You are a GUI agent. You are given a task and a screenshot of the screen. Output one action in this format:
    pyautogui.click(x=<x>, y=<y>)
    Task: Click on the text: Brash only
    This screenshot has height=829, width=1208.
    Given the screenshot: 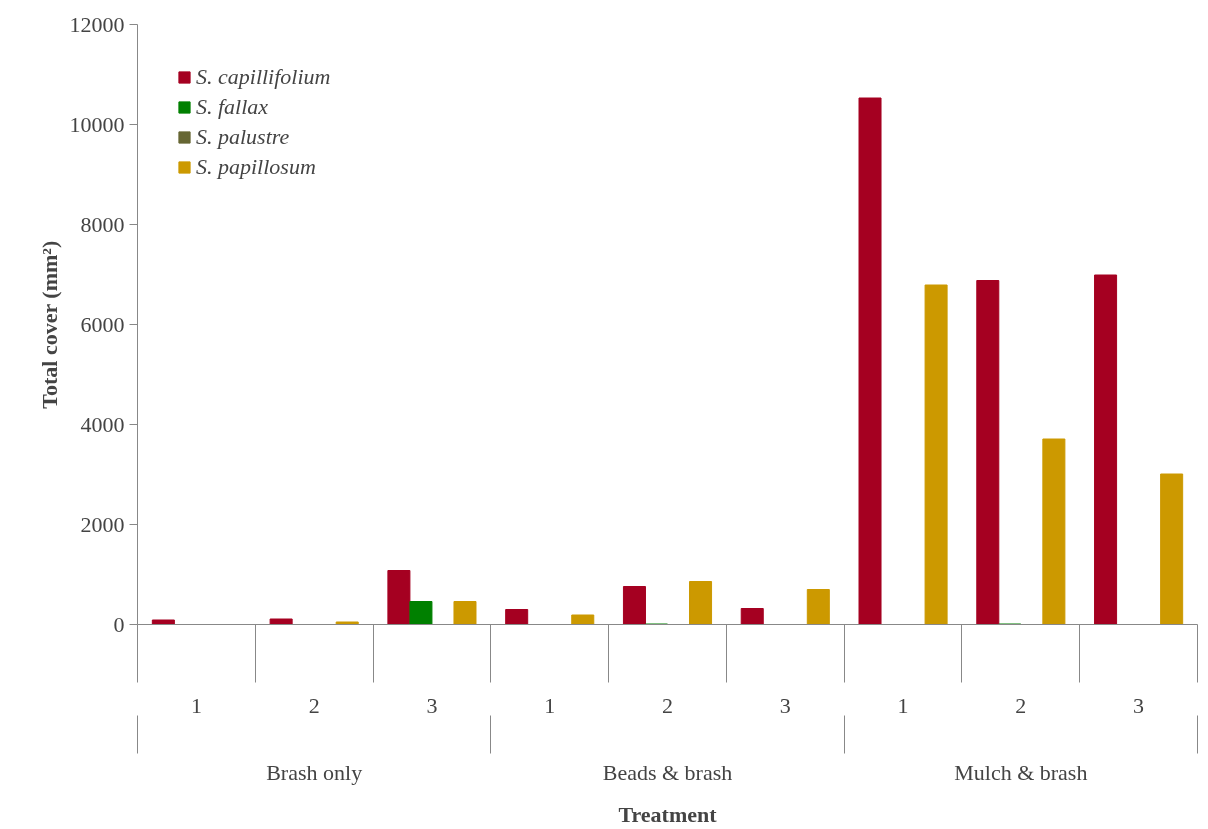 What is the action you would take?
    pyautogui.click(x=314, y=772)
    